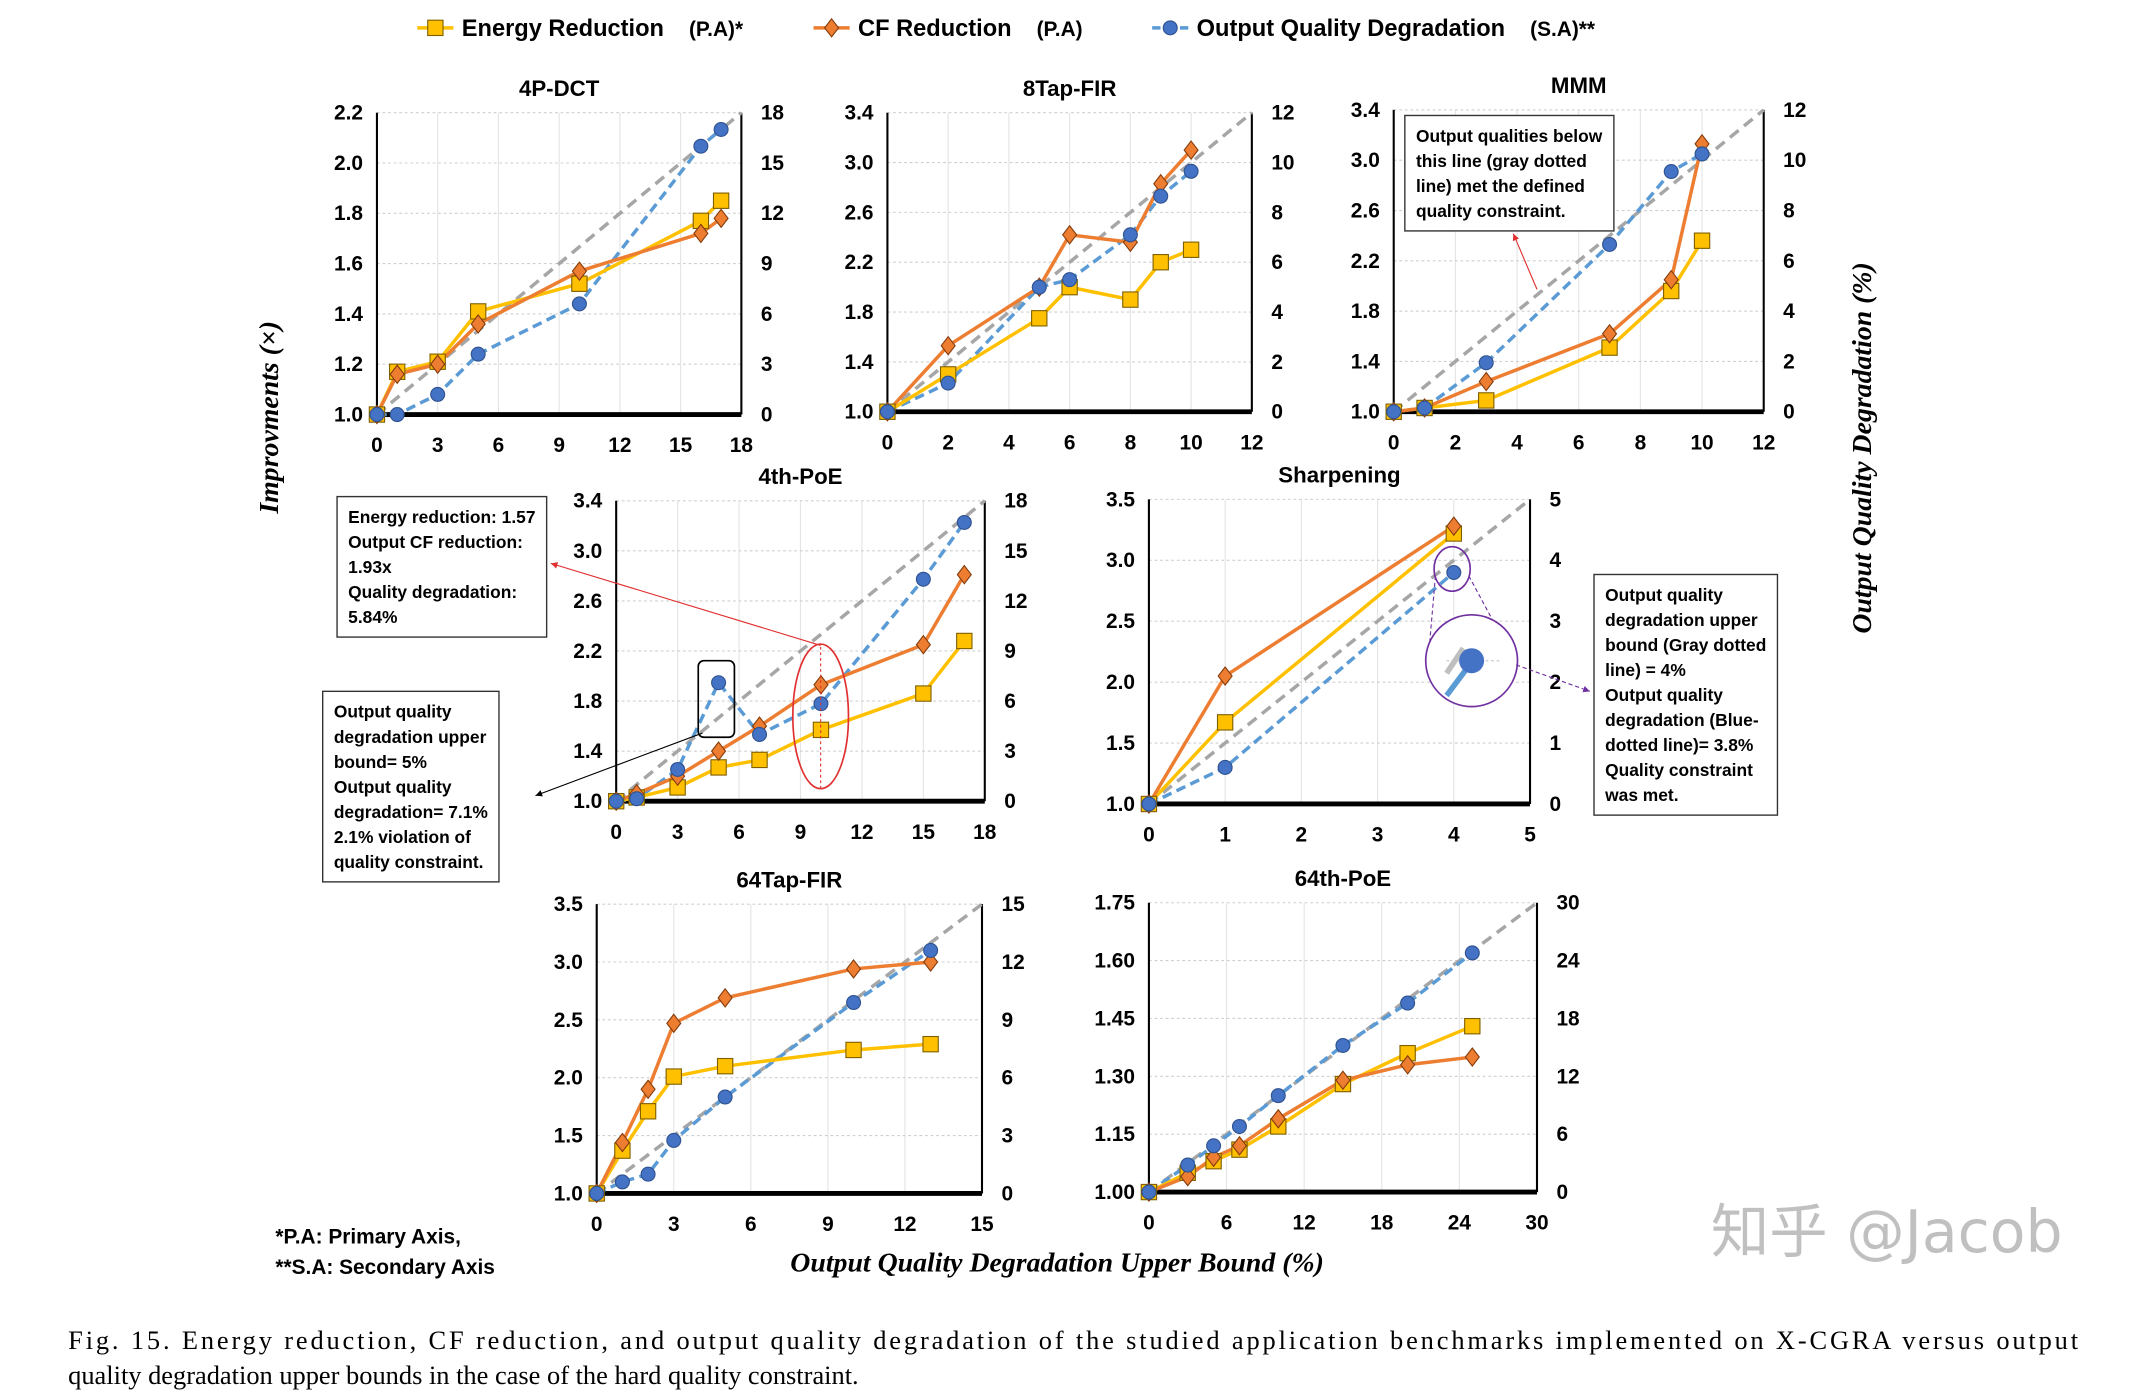 Image resolution: width=2149 pixels, height=1391 pixels. I want to click on x-tick-label: 10, so click(1191, 442).